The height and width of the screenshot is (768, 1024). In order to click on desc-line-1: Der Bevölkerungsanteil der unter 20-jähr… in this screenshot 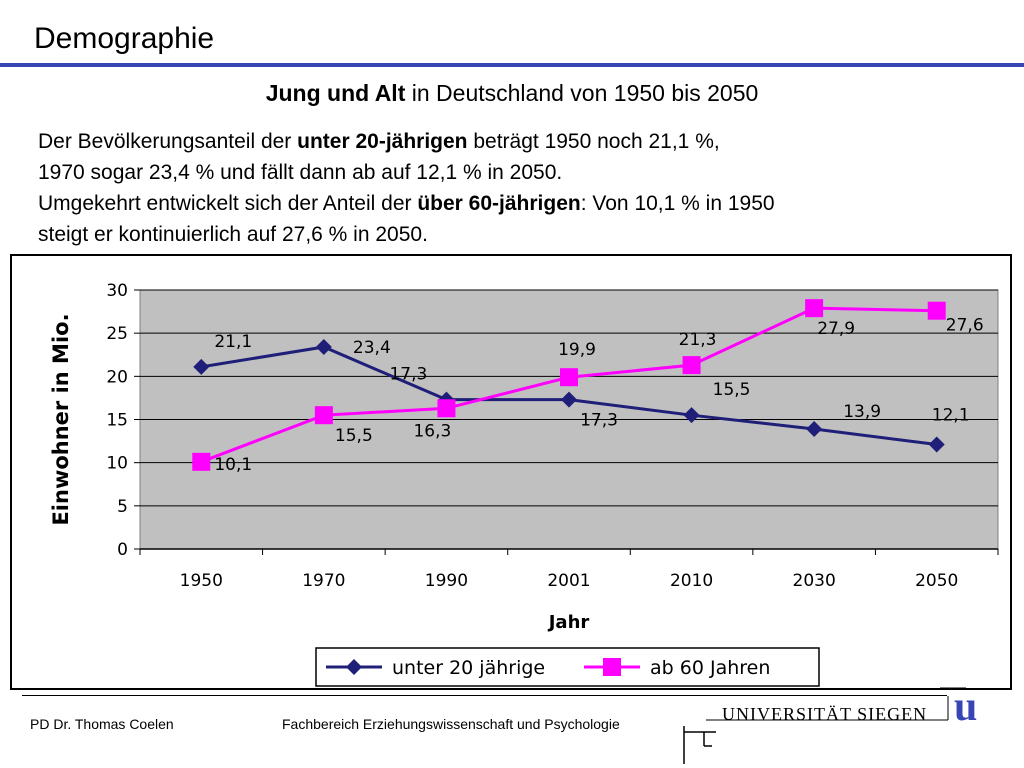, I will do `click(518, 141)`.